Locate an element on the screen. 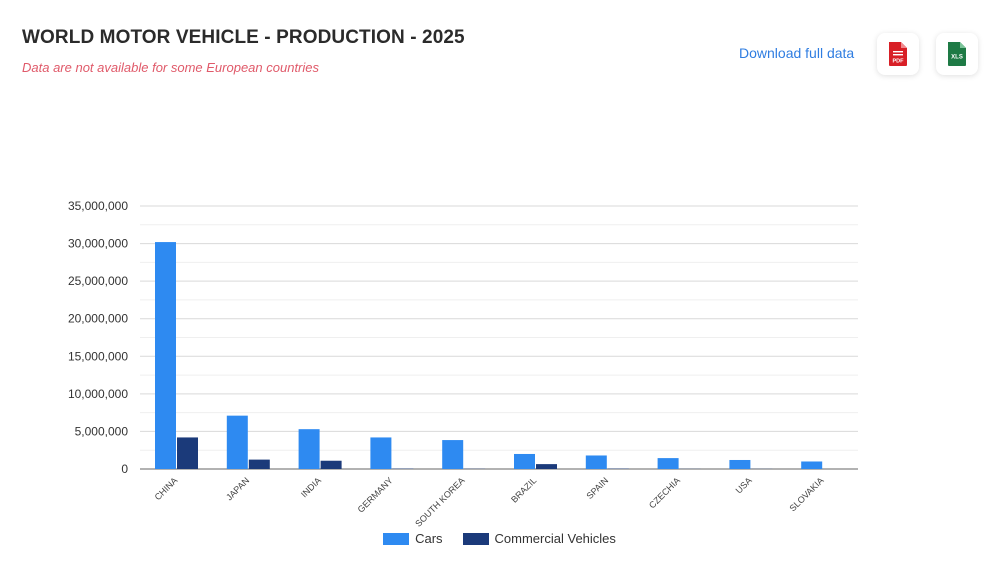  bar-cars-china is located at coordinates (165, 355).